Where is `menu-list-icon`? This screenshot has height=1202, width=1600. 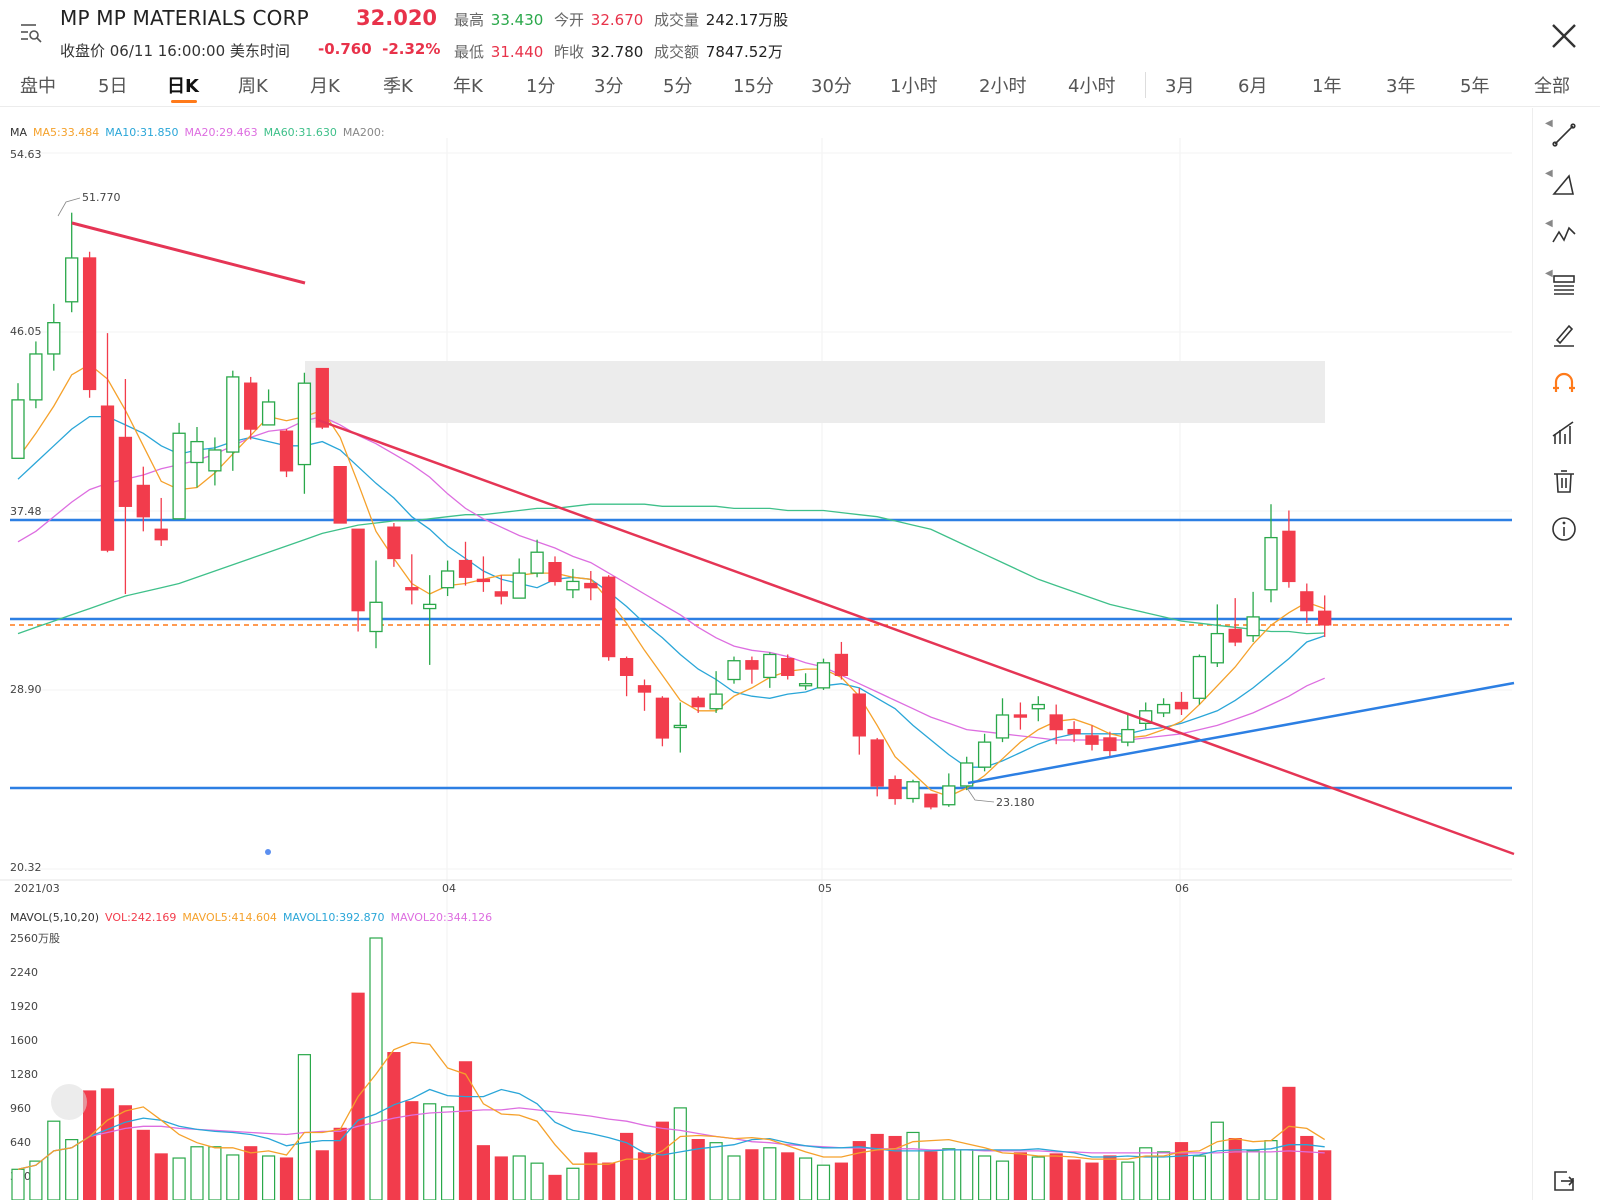 menu-list-icon is located at coordinates (31, 33).